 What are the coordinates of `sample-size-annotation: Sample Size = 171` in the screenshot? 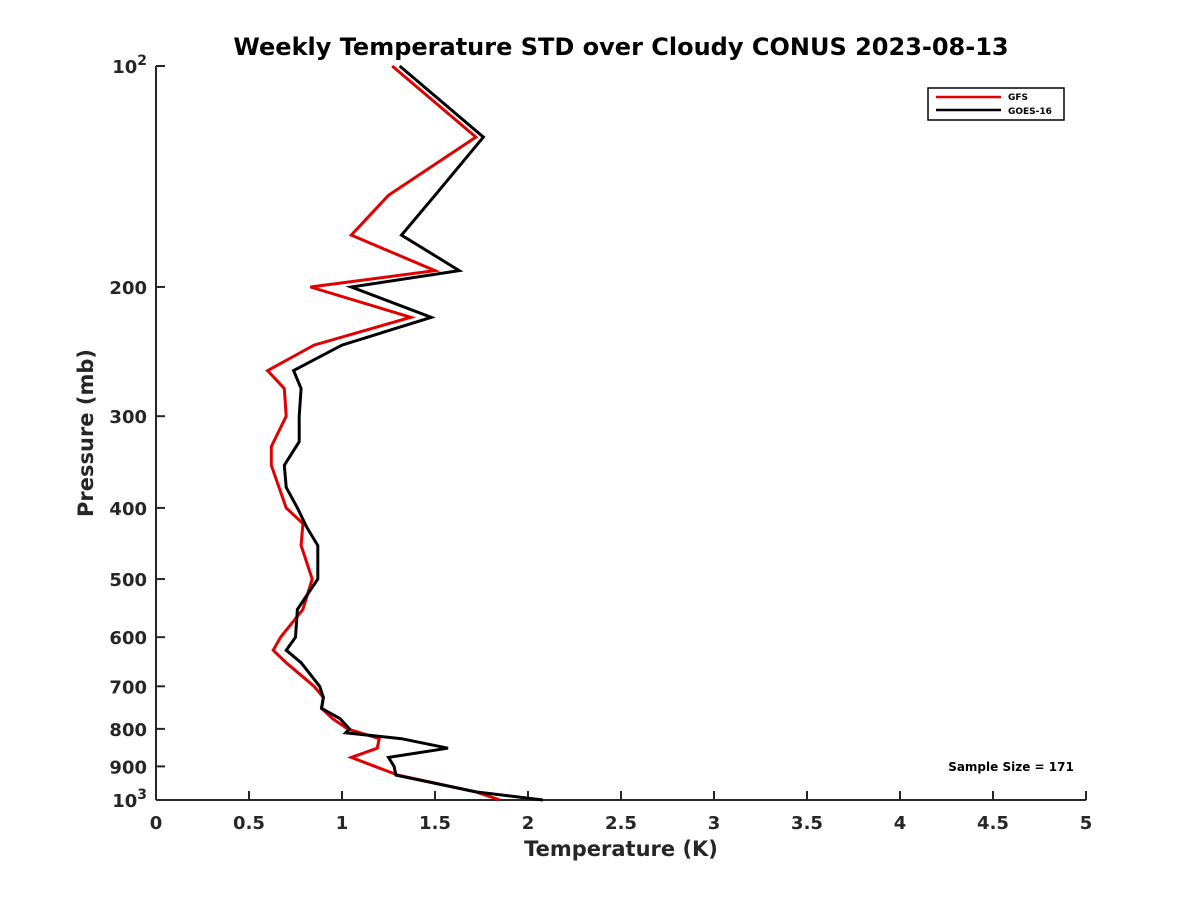 It's located at (1011, 767).